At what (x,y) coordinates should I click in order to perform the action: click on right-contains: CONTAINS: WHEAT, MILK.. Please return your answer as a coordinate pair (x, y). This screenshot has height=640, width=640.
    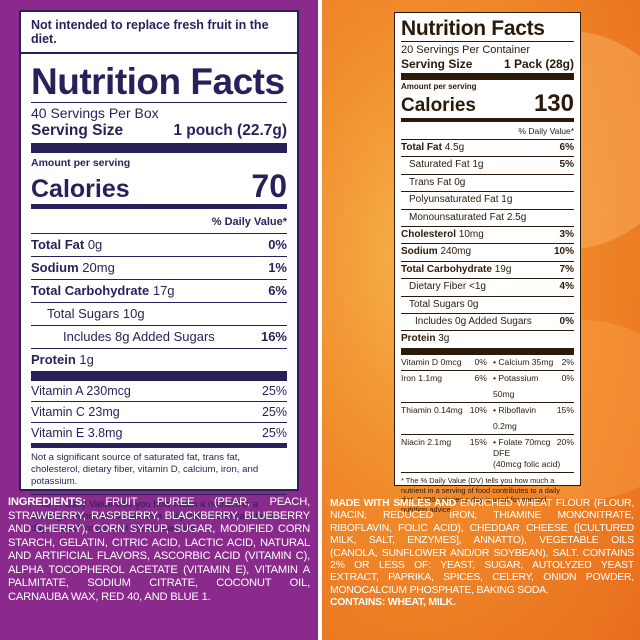
    Looking at the image, I should click on (393, 603).